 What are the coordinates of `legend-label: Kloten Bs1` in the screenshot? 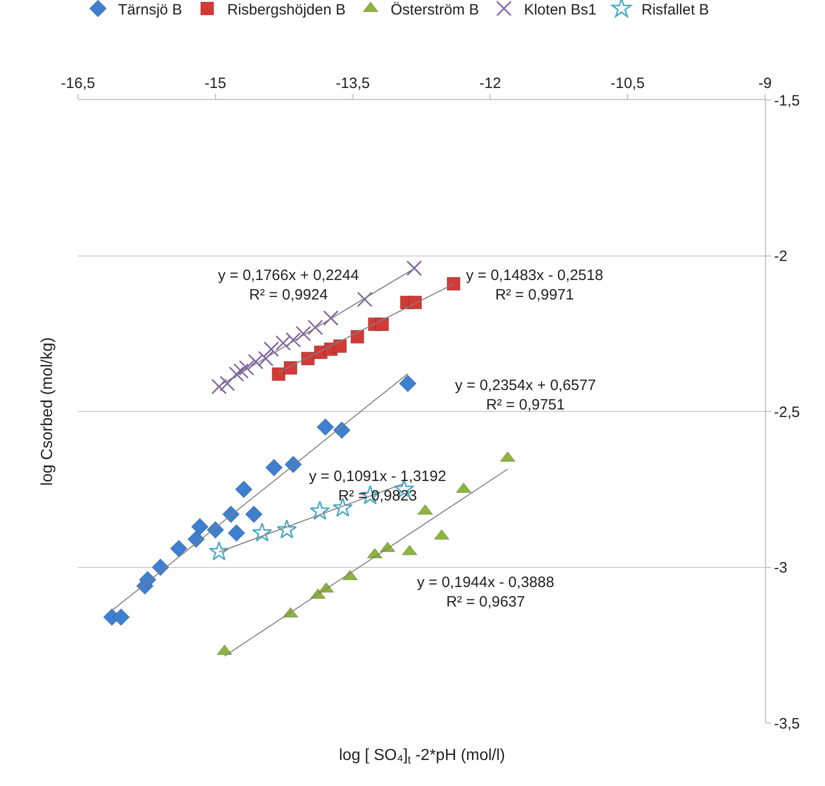 It's located at (560, 9).